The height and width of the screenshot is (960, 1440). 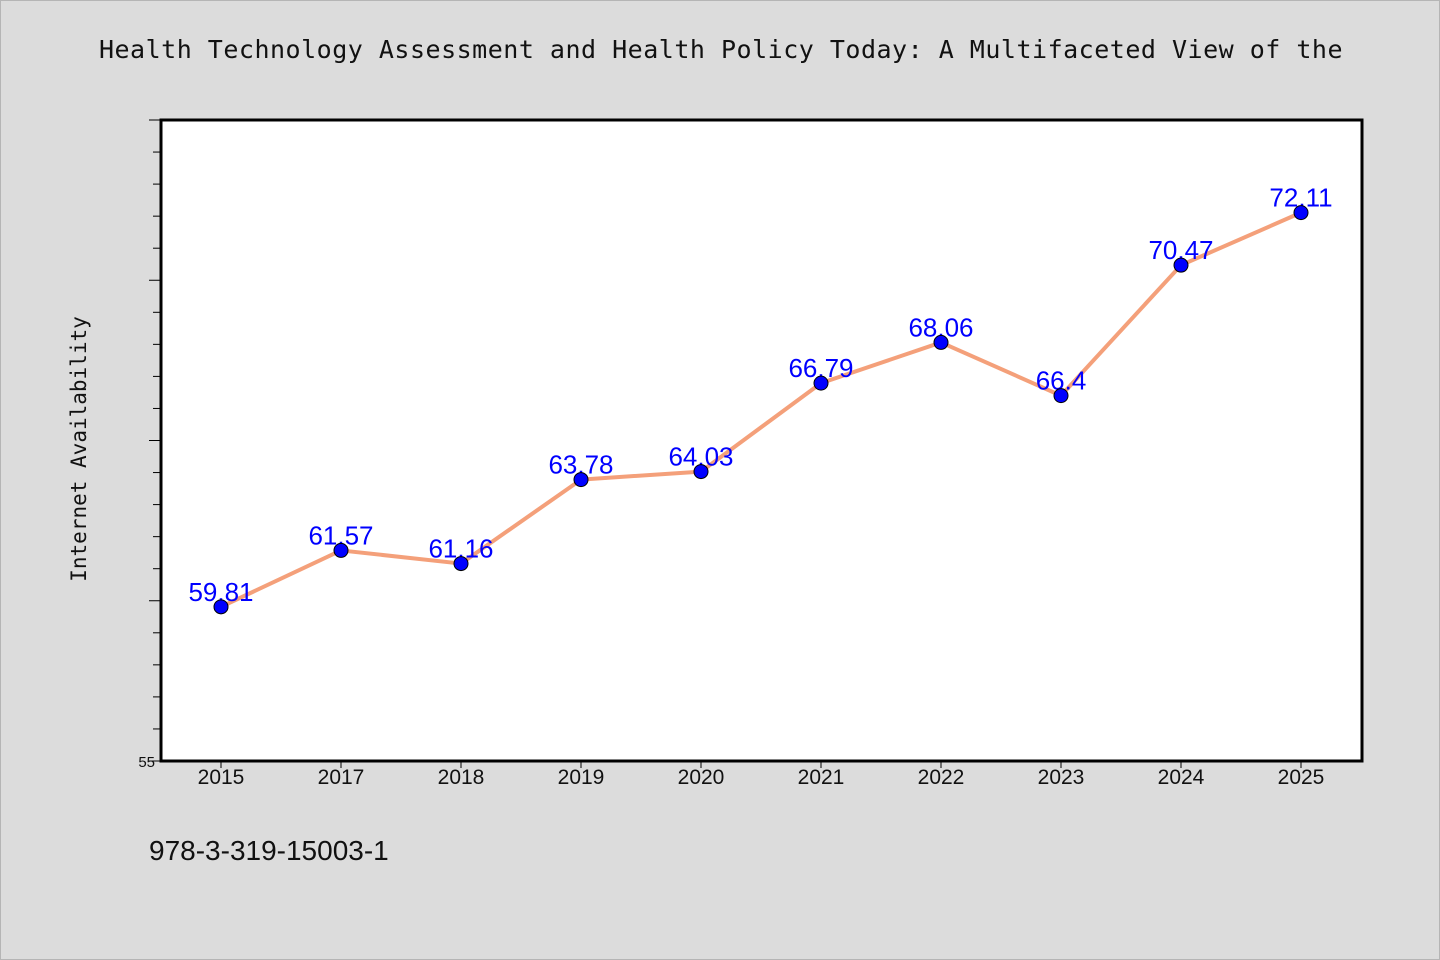 What do you see at coordinates (79, 449) in the screenshot?
I see `y-axis-label: Internet Availability` at bounding box center [79, 449].